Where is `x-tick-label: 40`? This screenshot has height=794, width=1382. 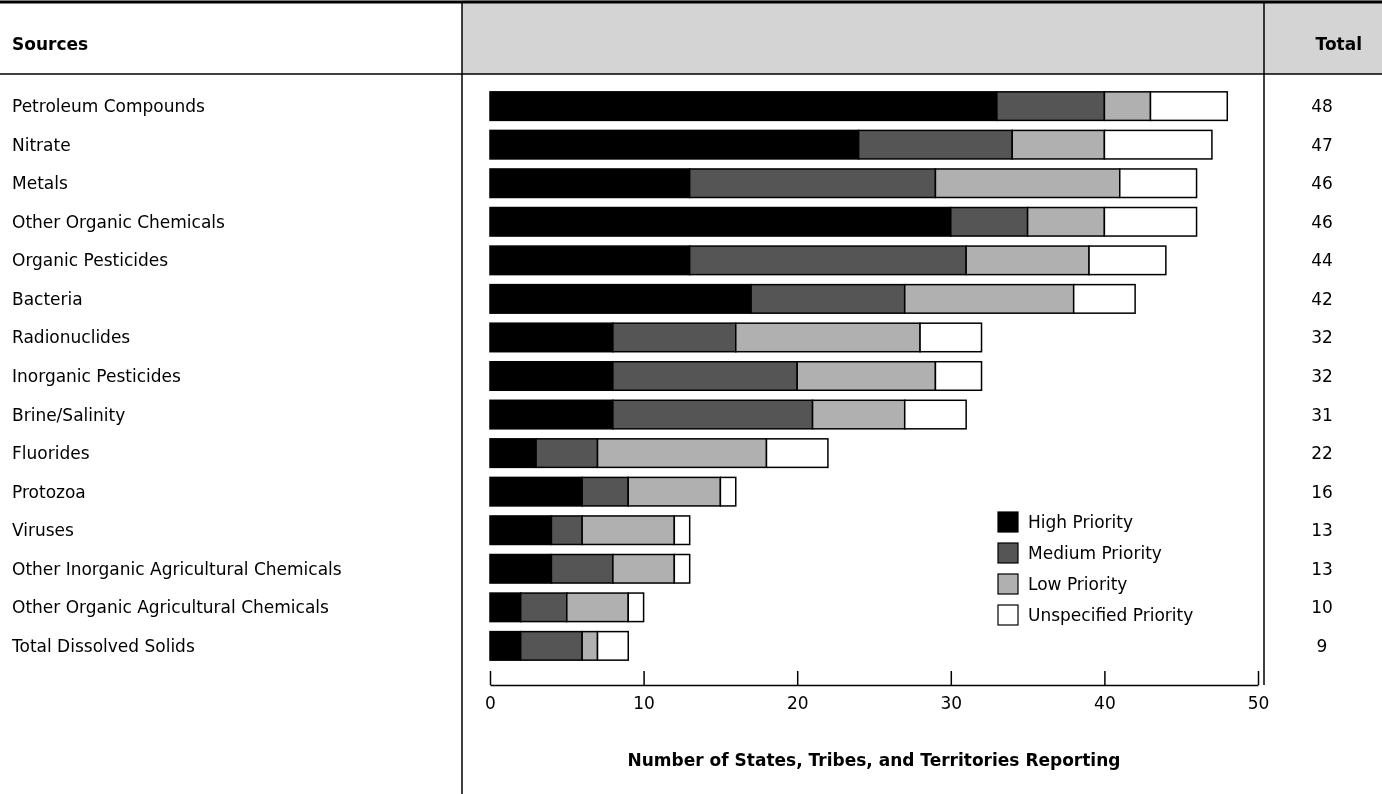 x-tick-label: 40 is located at coordinates (1105, 703).